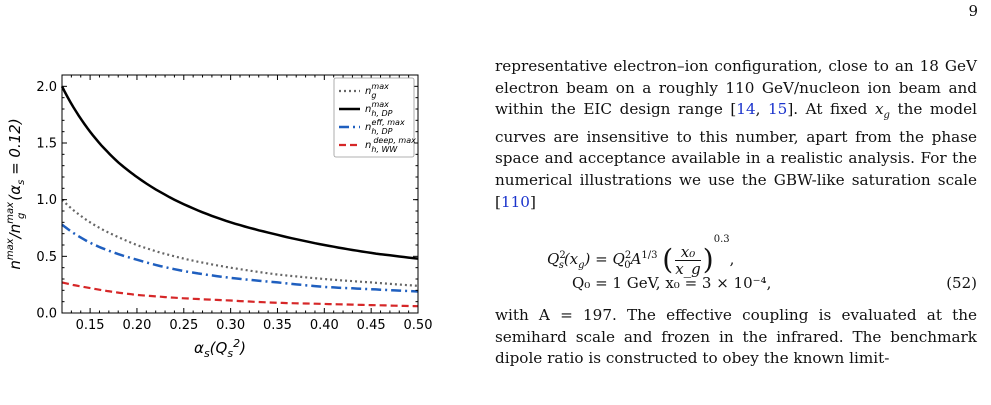 This screenshot has height=405, width=991. What do you see at coordinates (961, 283) in the screenshot?
I see `equation-number: (52)` at bounding box center [961, 283].